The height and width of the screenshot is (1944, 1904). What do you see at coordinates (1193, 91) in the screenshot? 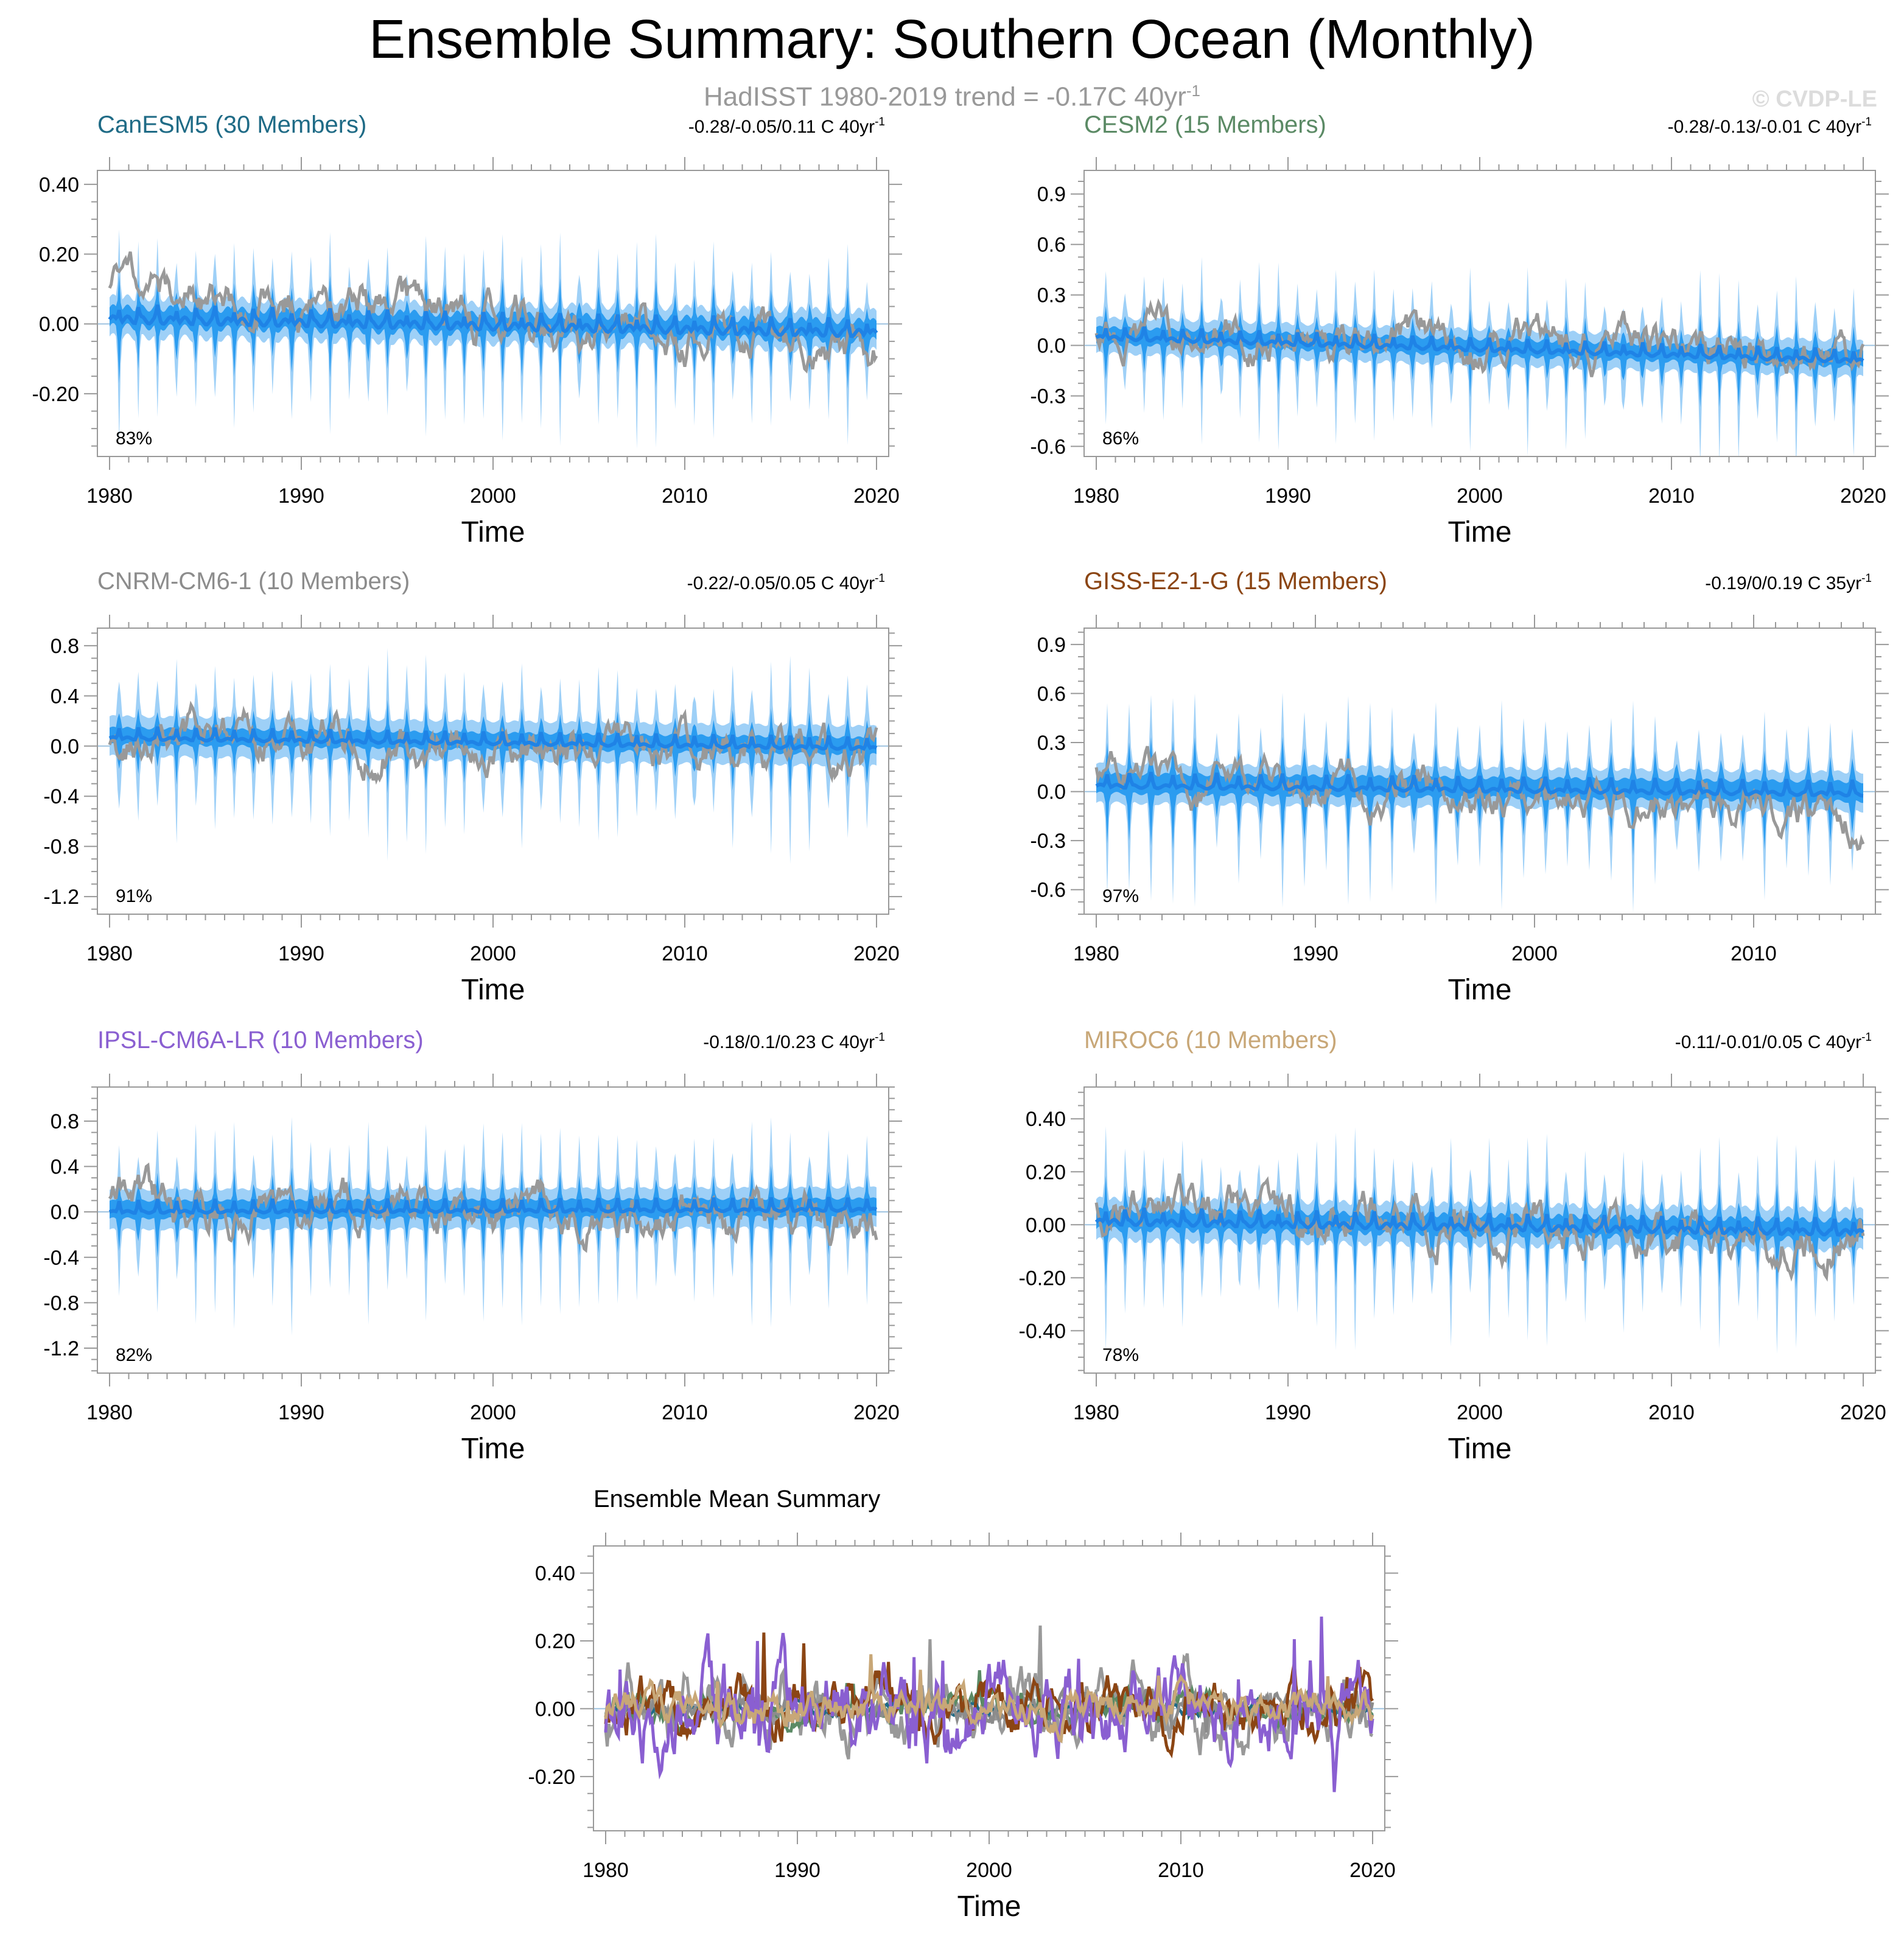
I see `page-subtitle-sup: -1` at bounding box center [1193, 91].